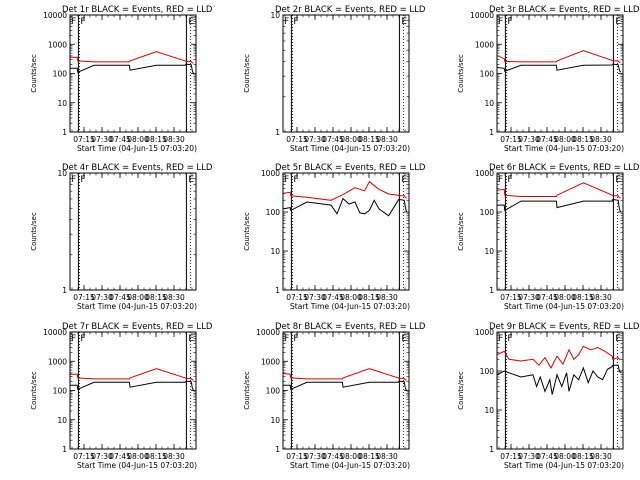 This screenshot has height=480, width=640. What do you see at coordinates (564, 168) in the screenshot?
I see `panel-title: Det 6r BLACK = Events, RED = LLD` at bounding box center [564, 168].